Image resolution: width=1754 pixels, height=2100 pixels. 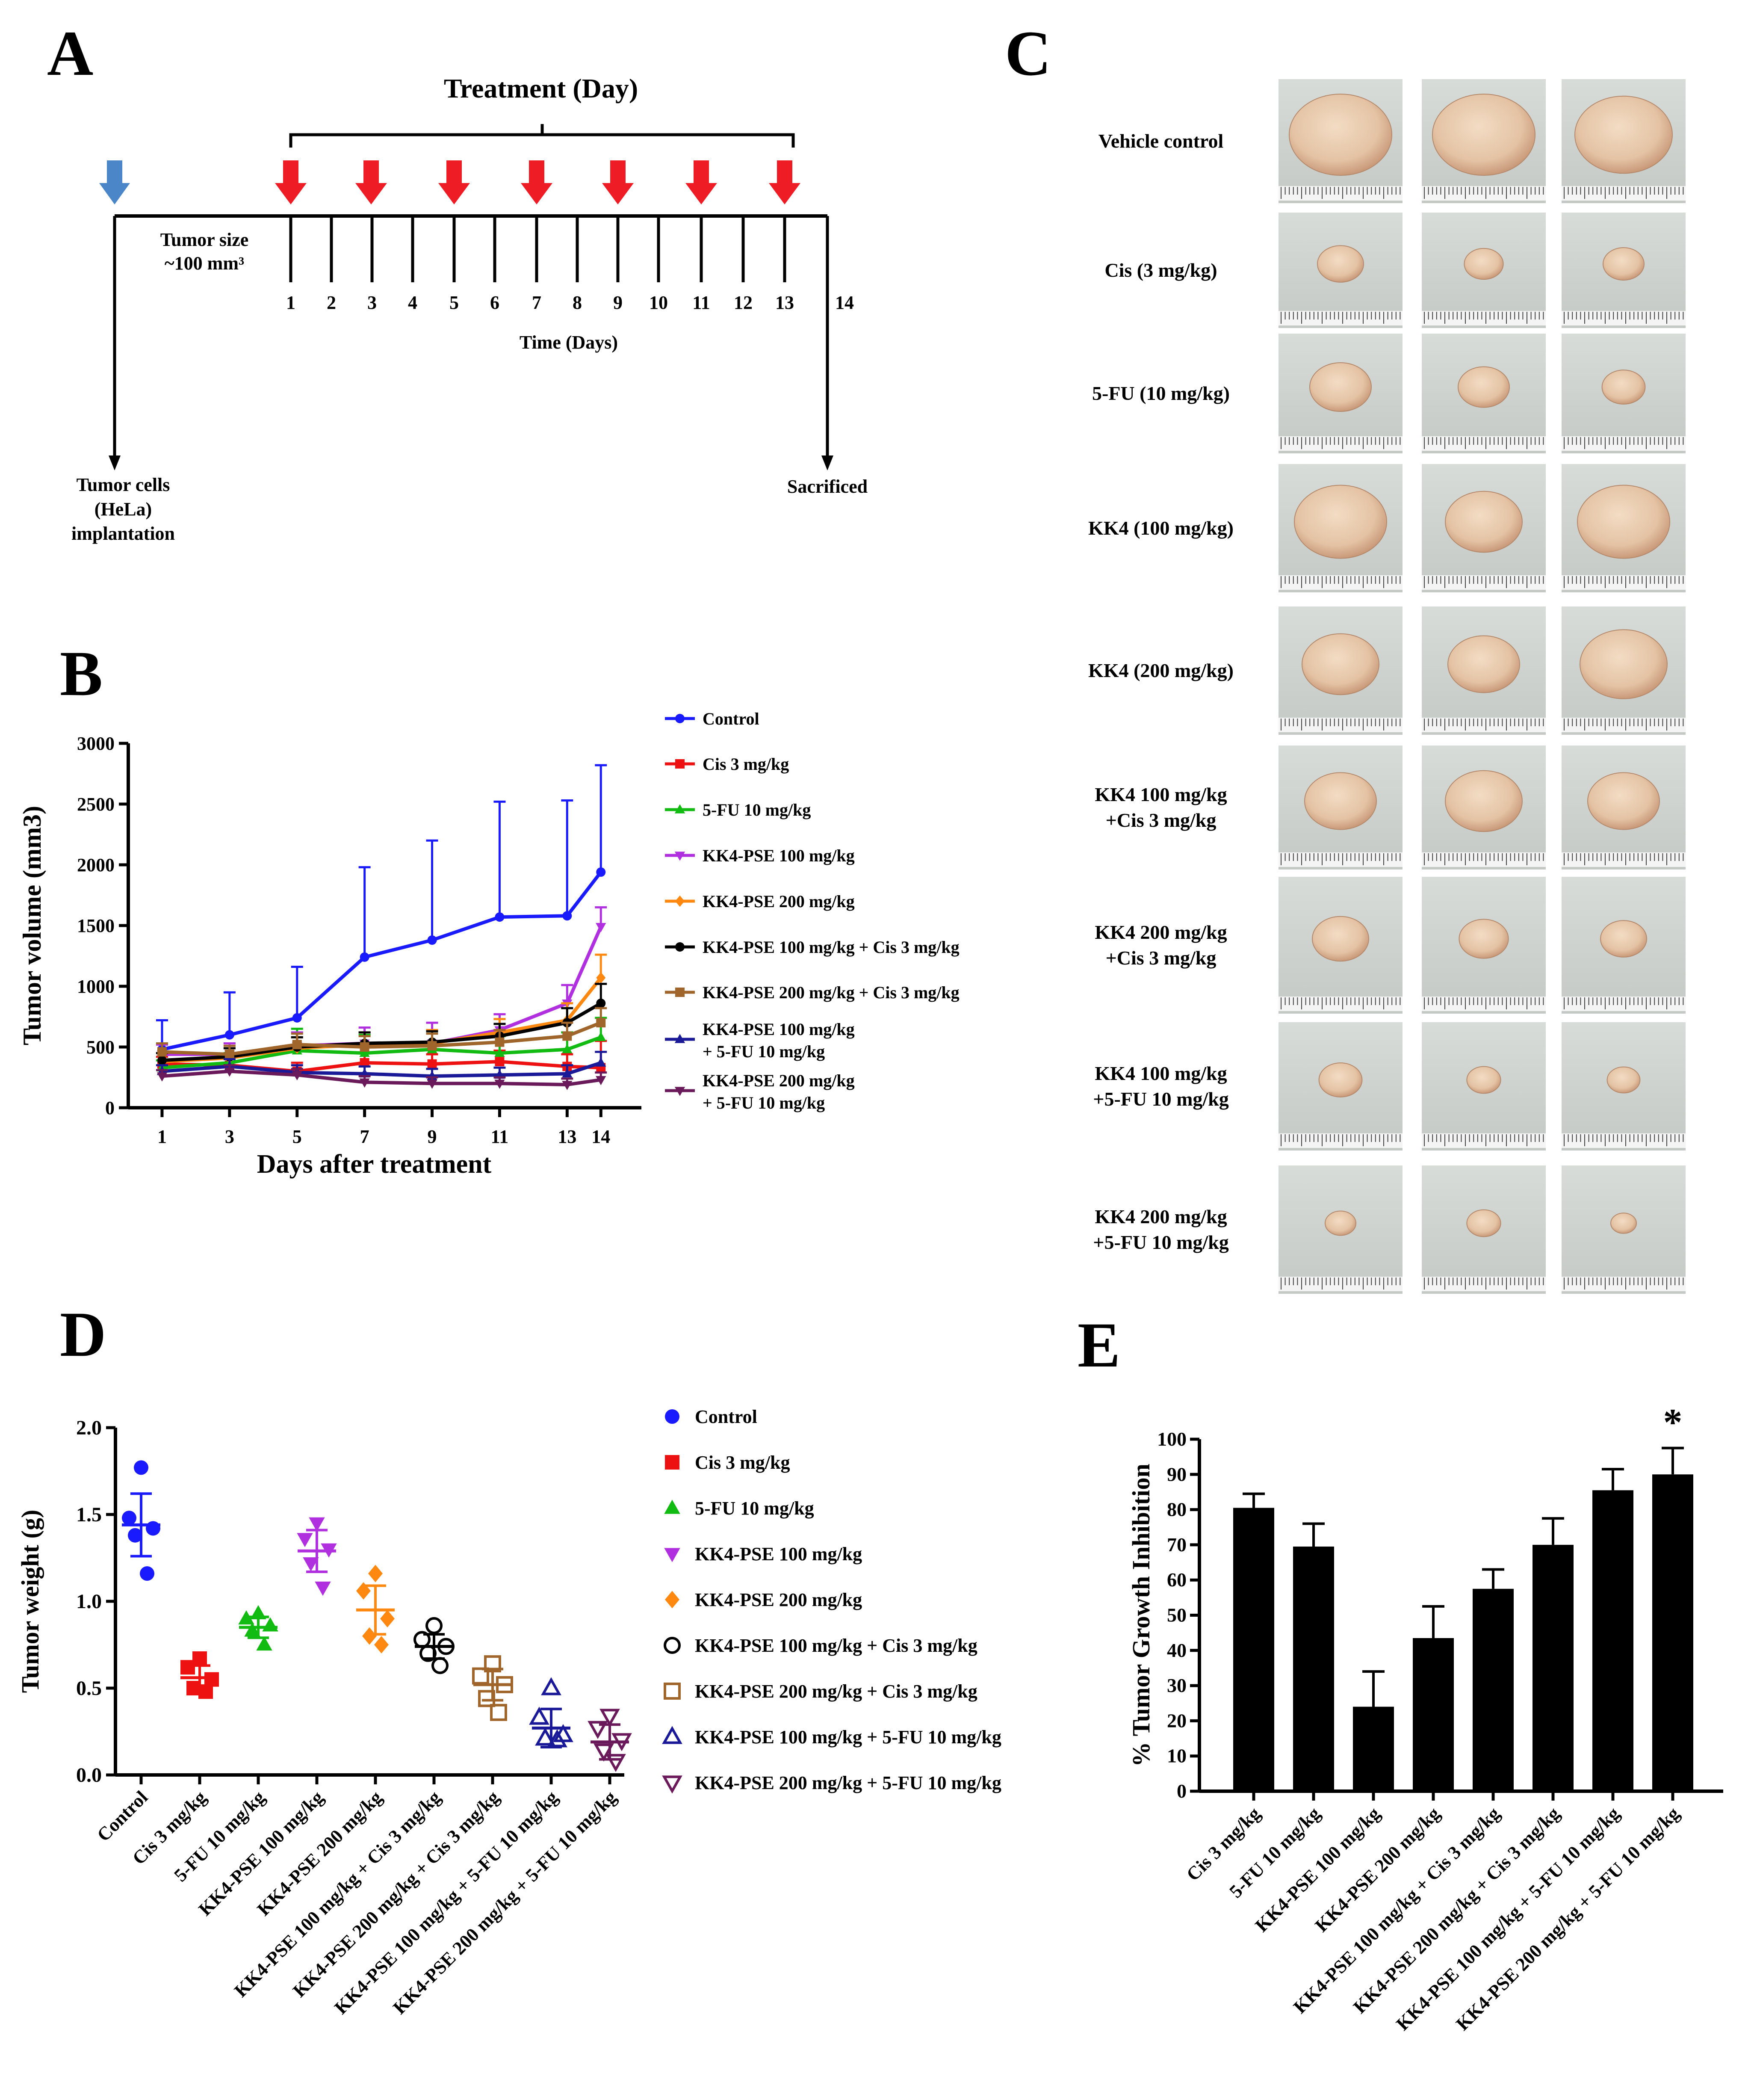 I want to click on legend-item: KK4-PSE 200 mg/kg + 5-FU 10 mg/kg, so click(x=831, y=1783).